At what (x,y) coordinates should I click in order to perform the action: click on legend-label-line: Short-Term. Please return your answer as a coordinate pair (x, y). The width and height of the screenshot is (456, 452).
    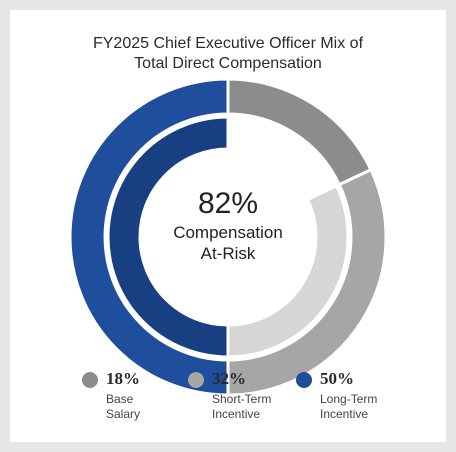
    Looking at the image, I should click on (242, 399).